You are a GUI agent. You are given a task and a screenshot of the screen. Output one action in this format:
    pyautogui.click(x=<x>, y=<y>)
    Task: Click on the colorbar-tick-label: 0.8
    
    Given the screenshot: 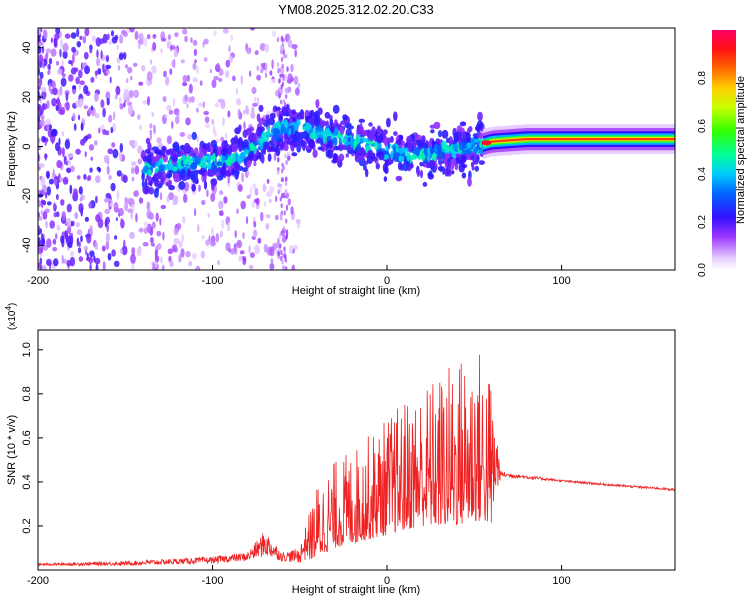 What is the action you would take?
    pyautogui.click(x=702, y=78)
    